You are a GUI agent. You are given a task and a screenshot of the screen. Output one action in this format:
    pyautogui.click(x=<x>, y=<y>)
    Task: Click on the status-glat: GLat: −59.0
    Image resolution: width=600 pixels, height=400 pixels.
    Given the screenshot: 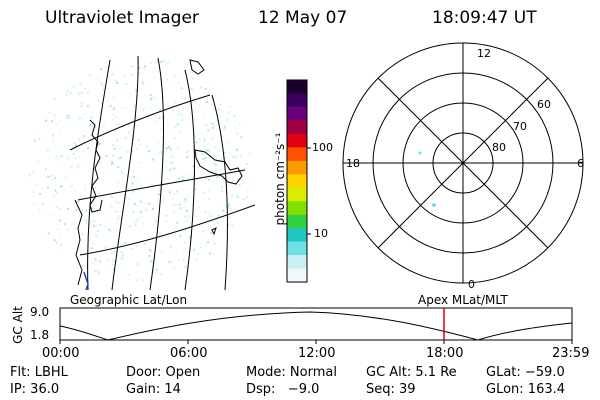 What is the action you would take?
    pyautogui.click(x=525, y=372)
    